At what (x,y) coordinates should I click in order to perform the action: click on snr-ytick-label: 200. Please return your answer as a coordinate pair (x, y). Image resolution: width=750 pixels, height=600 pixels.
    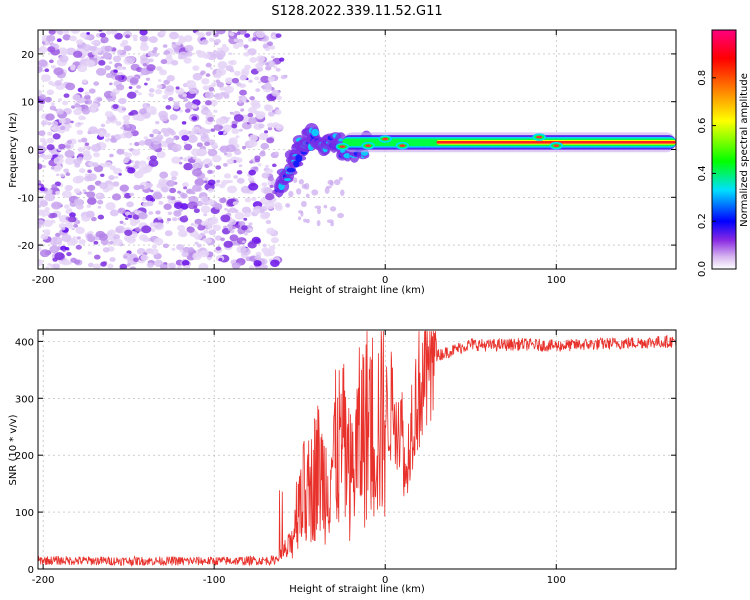
    Looking at the image, I should click on (24, 456).